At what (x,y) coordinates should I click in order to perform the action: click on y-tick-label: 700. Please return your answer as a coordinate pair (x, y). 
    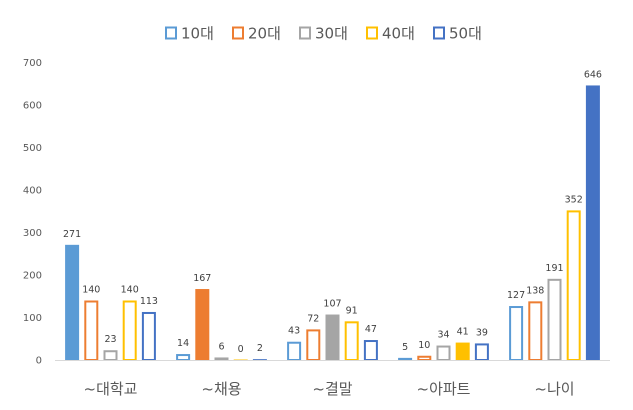
    Looking at the image, I should click on (32, 63).